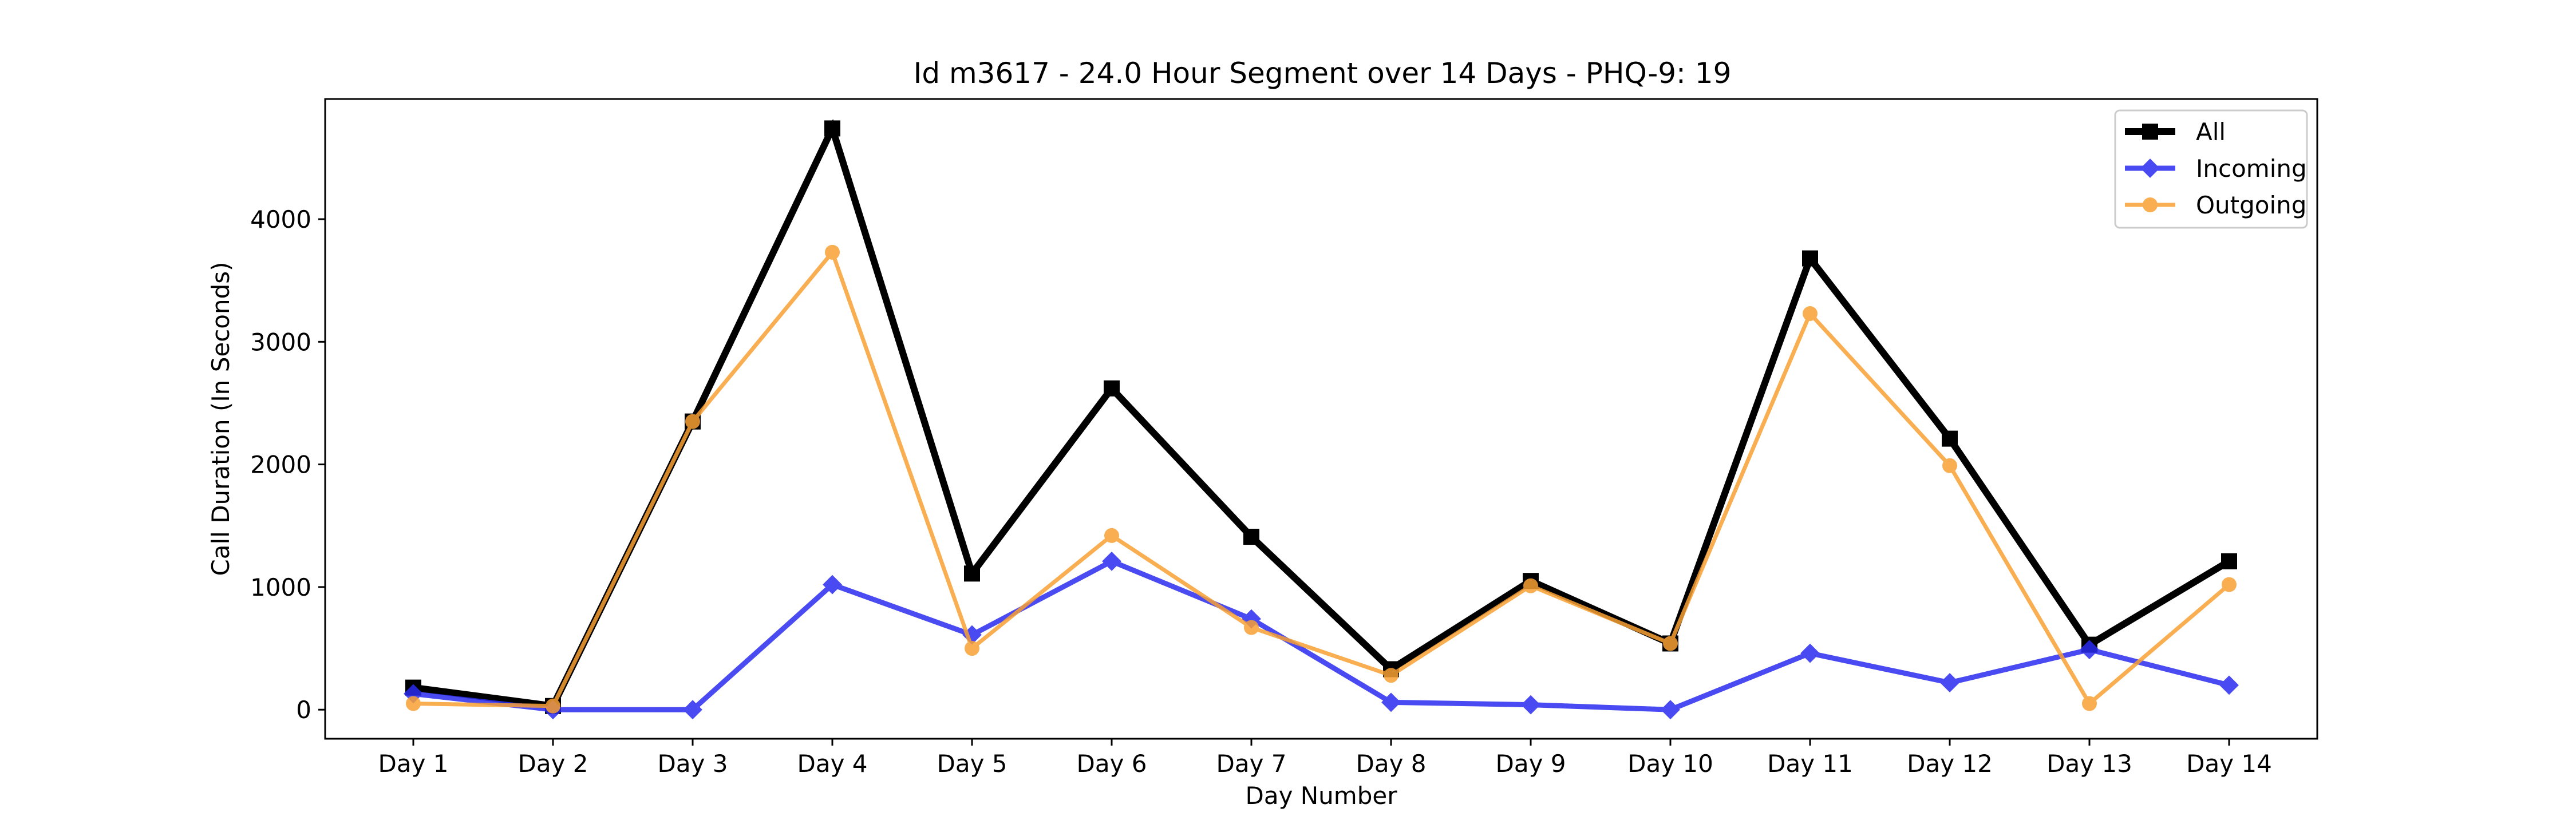 Image resolution: width=2576 pixels, height=824 pixels. What do you see at coordinates (1950, 764) in the screenshot?
I see `x-tick-label: Day 12` at bounding box center [1950, 764].